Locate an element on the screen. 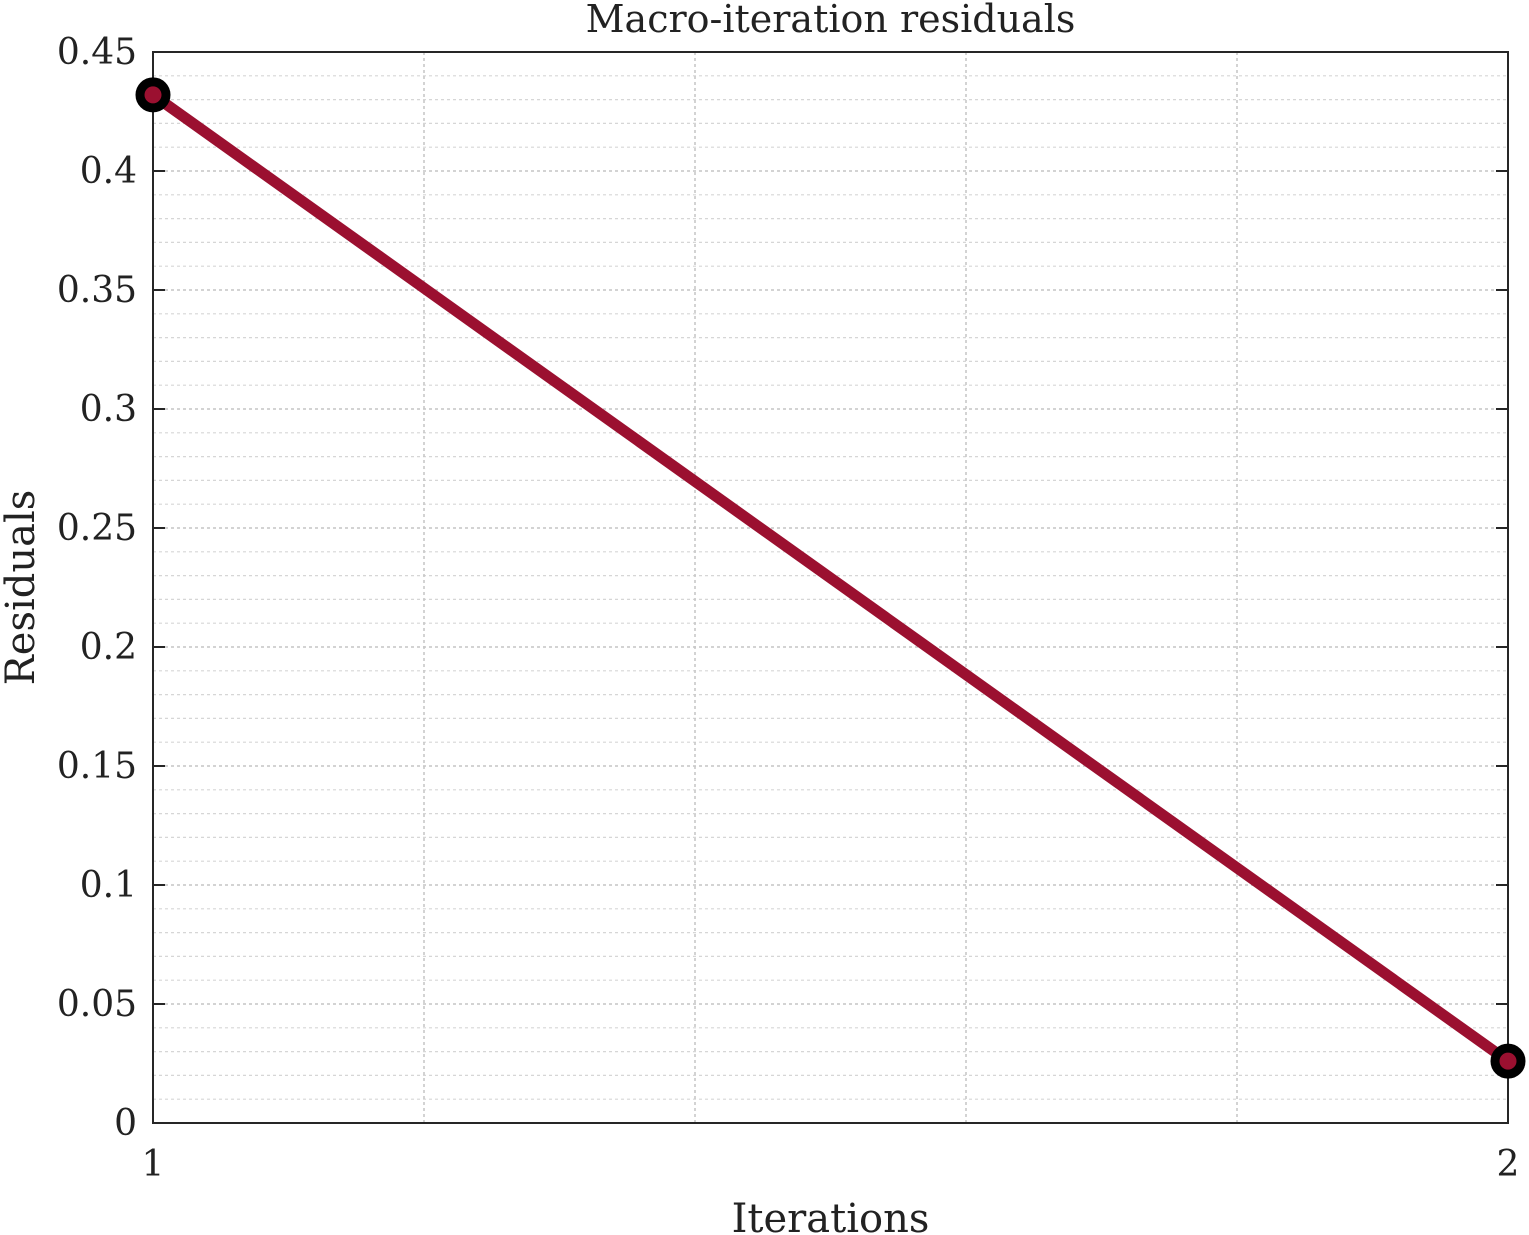 The image size is (1529, 1235). y-tick-label: 0.4 is located at coordinates (108, 171).